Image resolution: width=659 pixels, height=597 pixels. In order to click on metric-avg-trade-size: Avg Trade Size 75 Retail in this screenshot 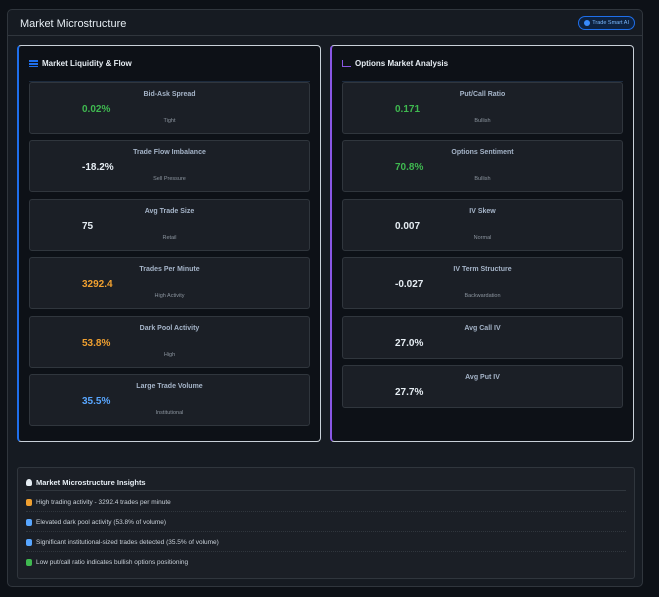, I will do `click(169, 225)`.